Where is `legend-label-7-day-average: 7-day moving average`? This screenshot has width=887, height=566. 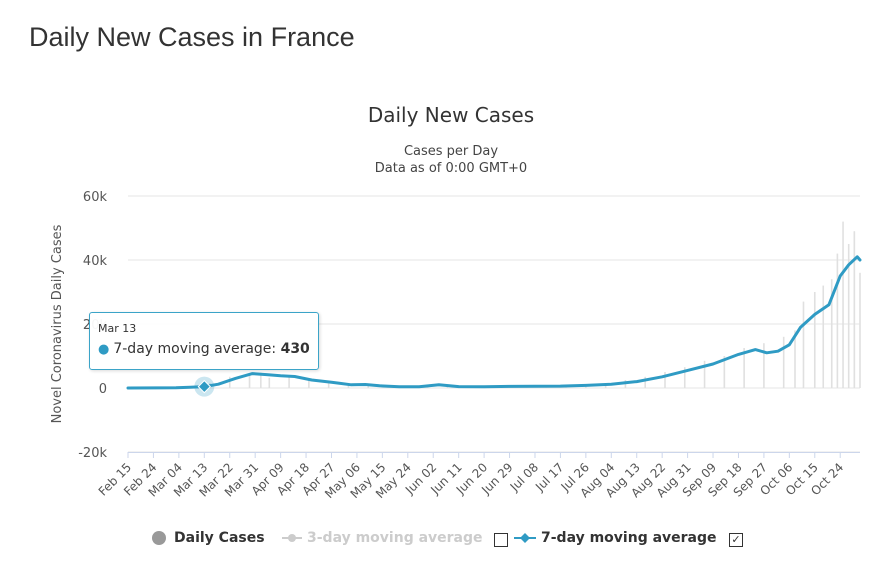
legend-label-7-day-average: 7-day moving average is located at coordinates (629, 538).